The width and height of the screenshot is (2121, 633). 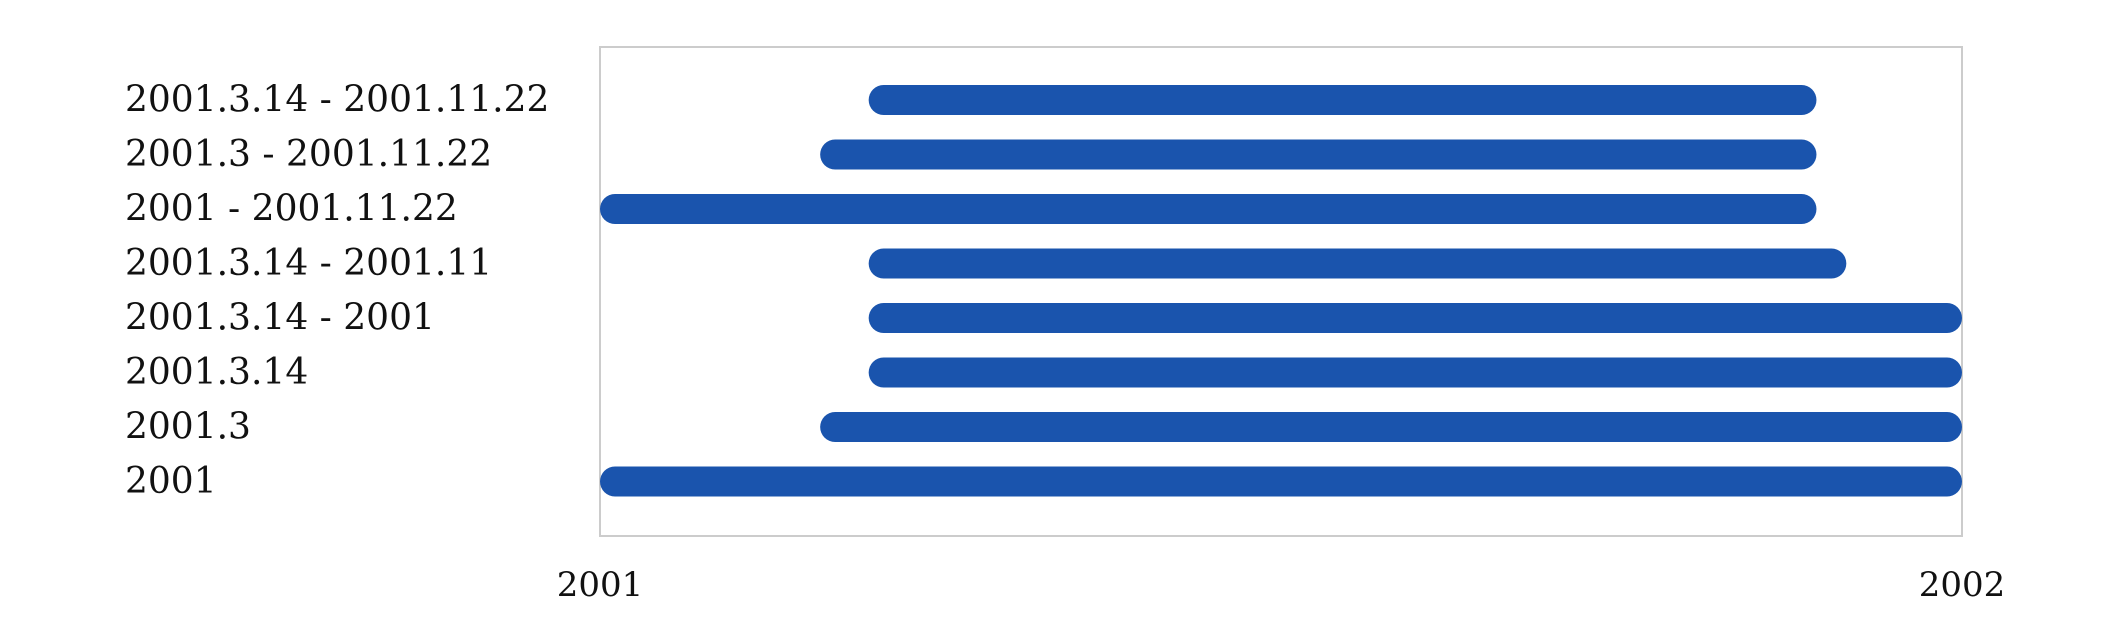 What do you see at coordinates (291, 209) in the screenshot?
I see `category-label: 2001 - 2001.11.22` at bounding box center [291, 209].